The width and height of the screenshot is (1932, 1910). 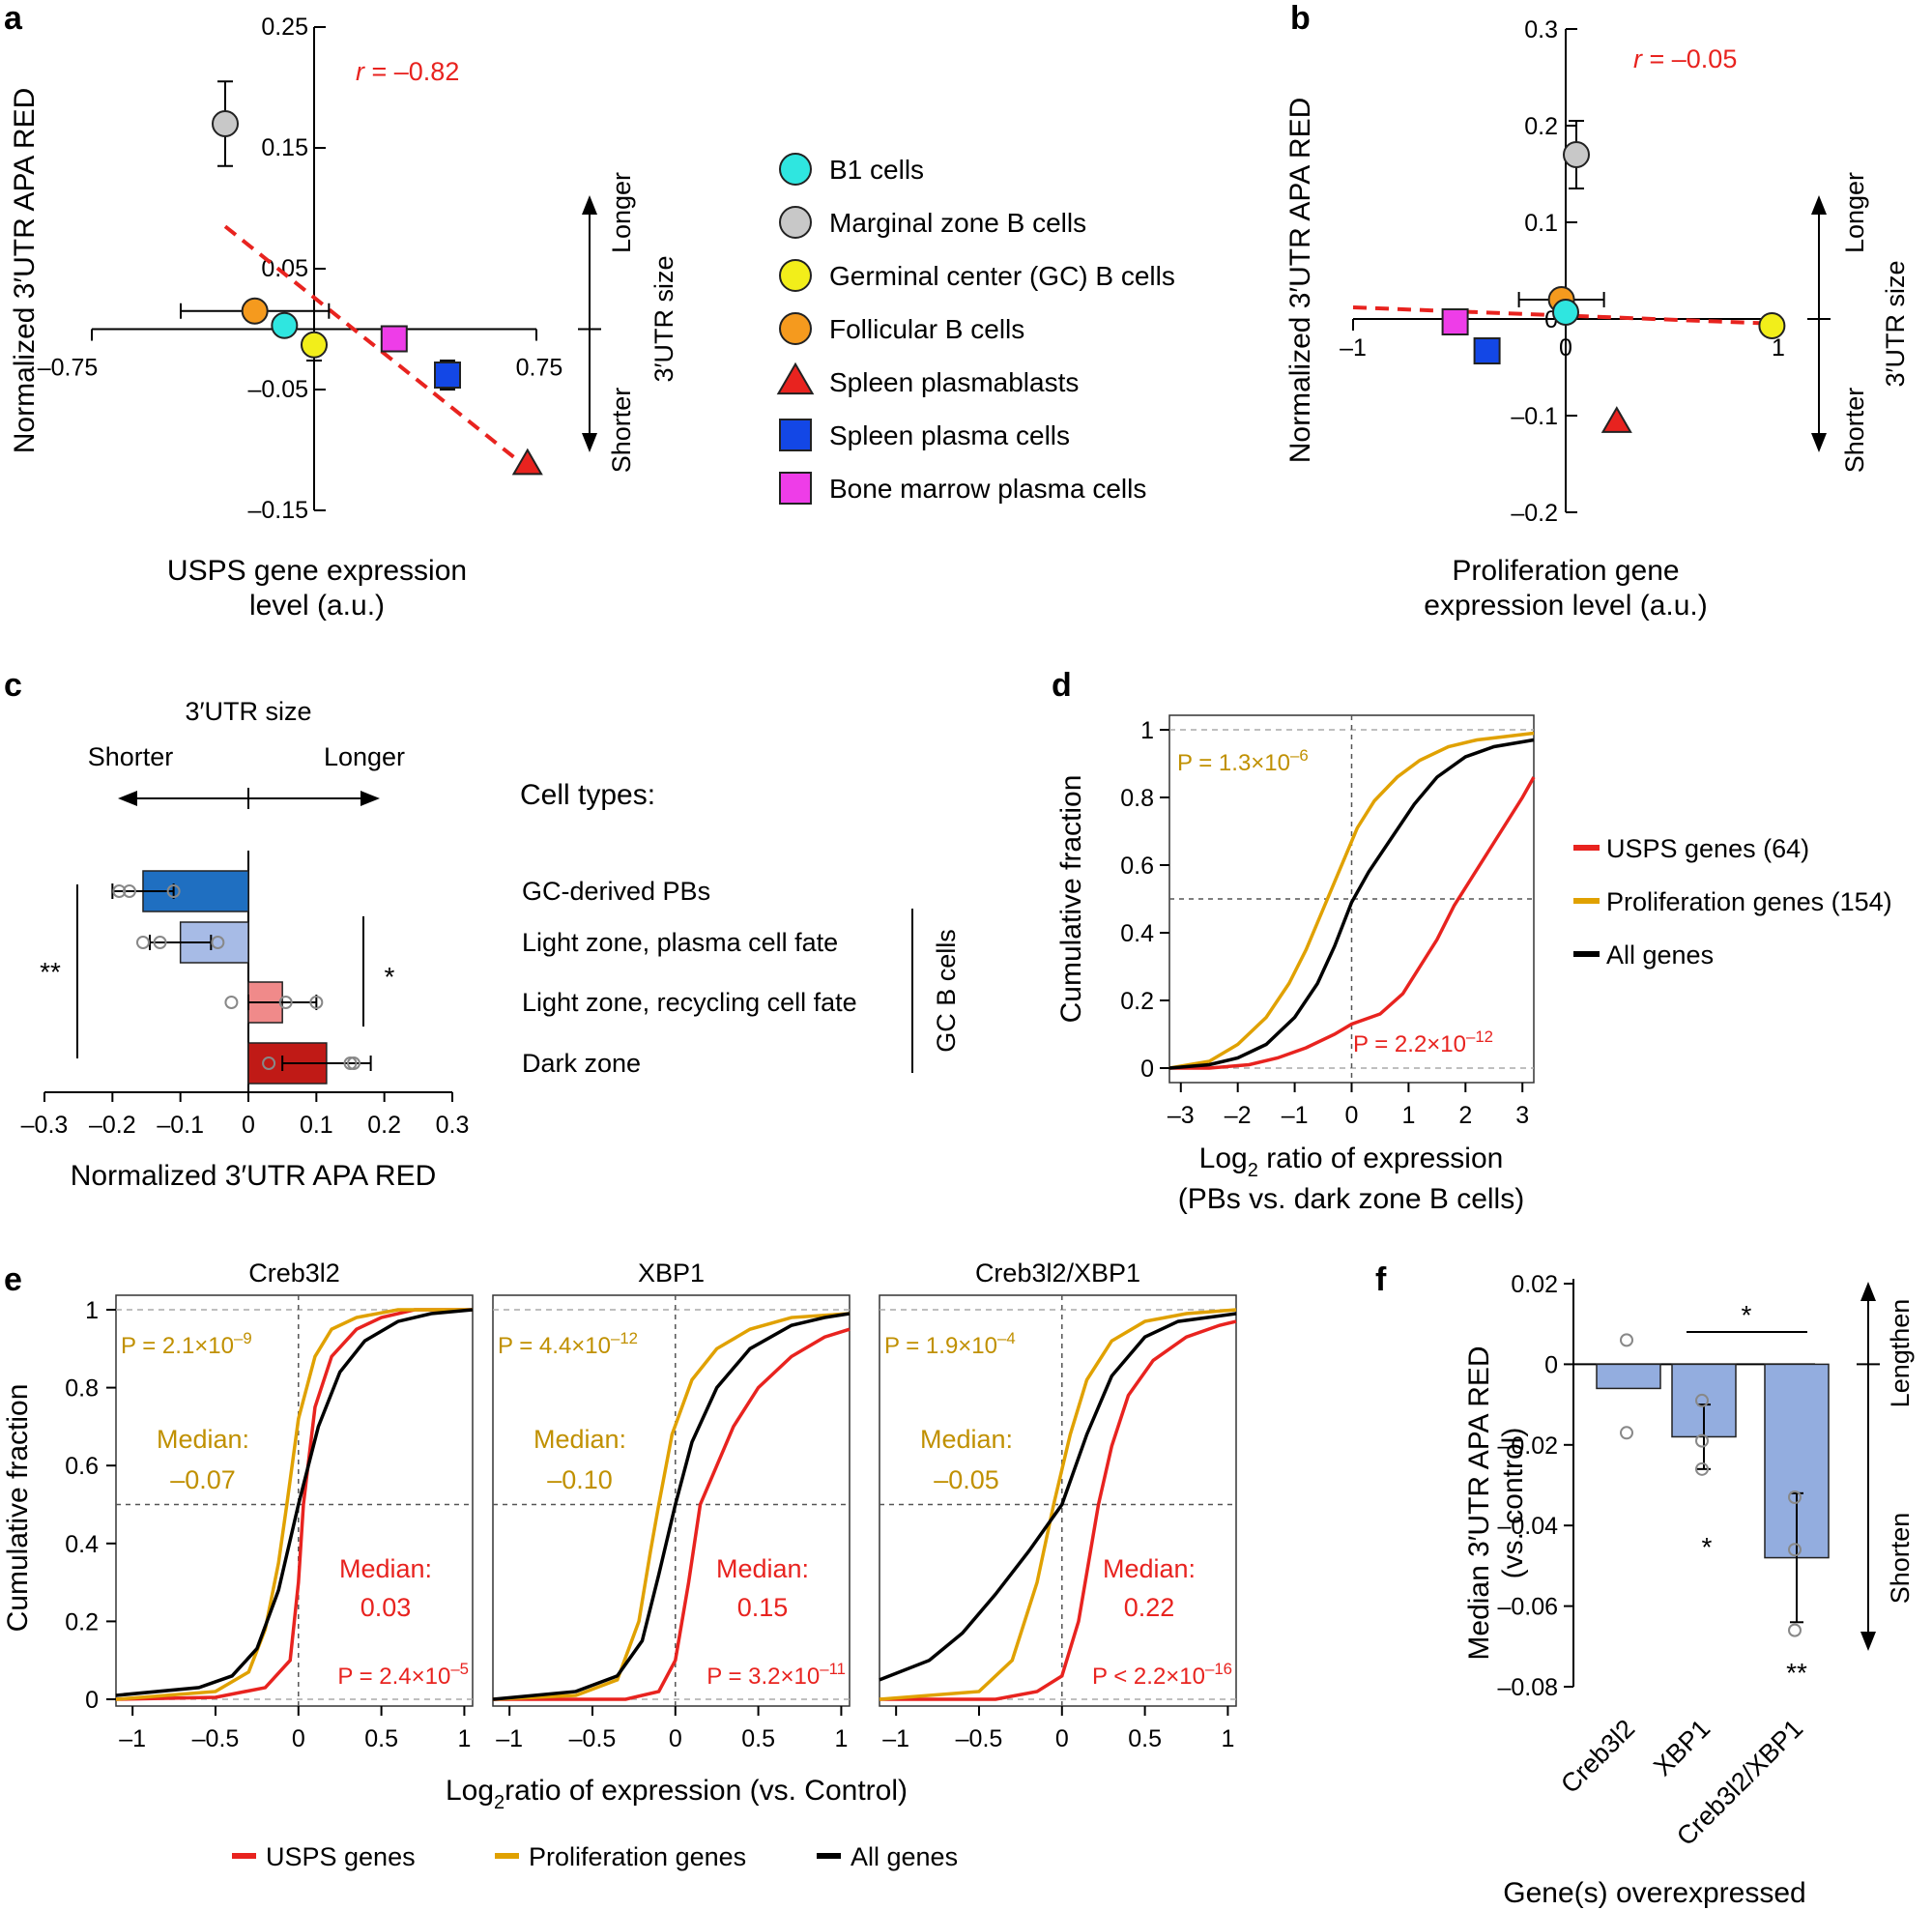 What do you see at coordinates (1527, 1446) in the screenshot?
I see `y-tick-label: –0.02` at bounding box center [1527, 1446].